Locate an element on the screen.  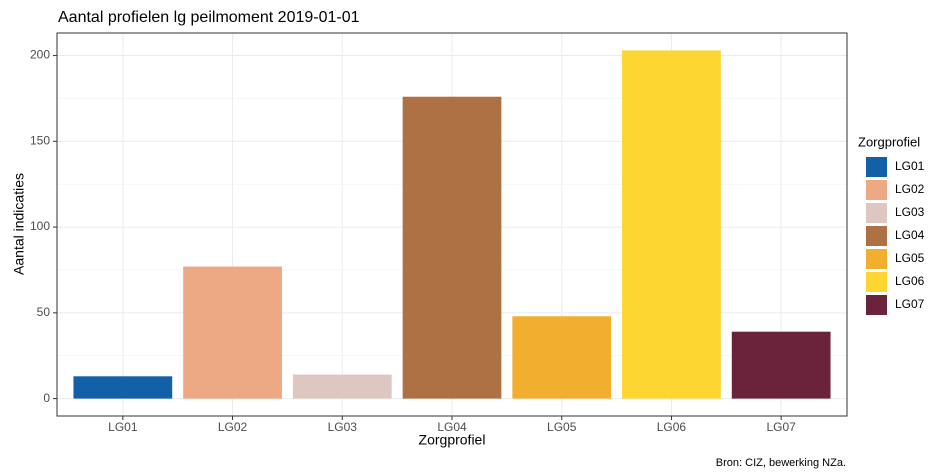
legend-label: LG01 is located at coordinates (910, 166).